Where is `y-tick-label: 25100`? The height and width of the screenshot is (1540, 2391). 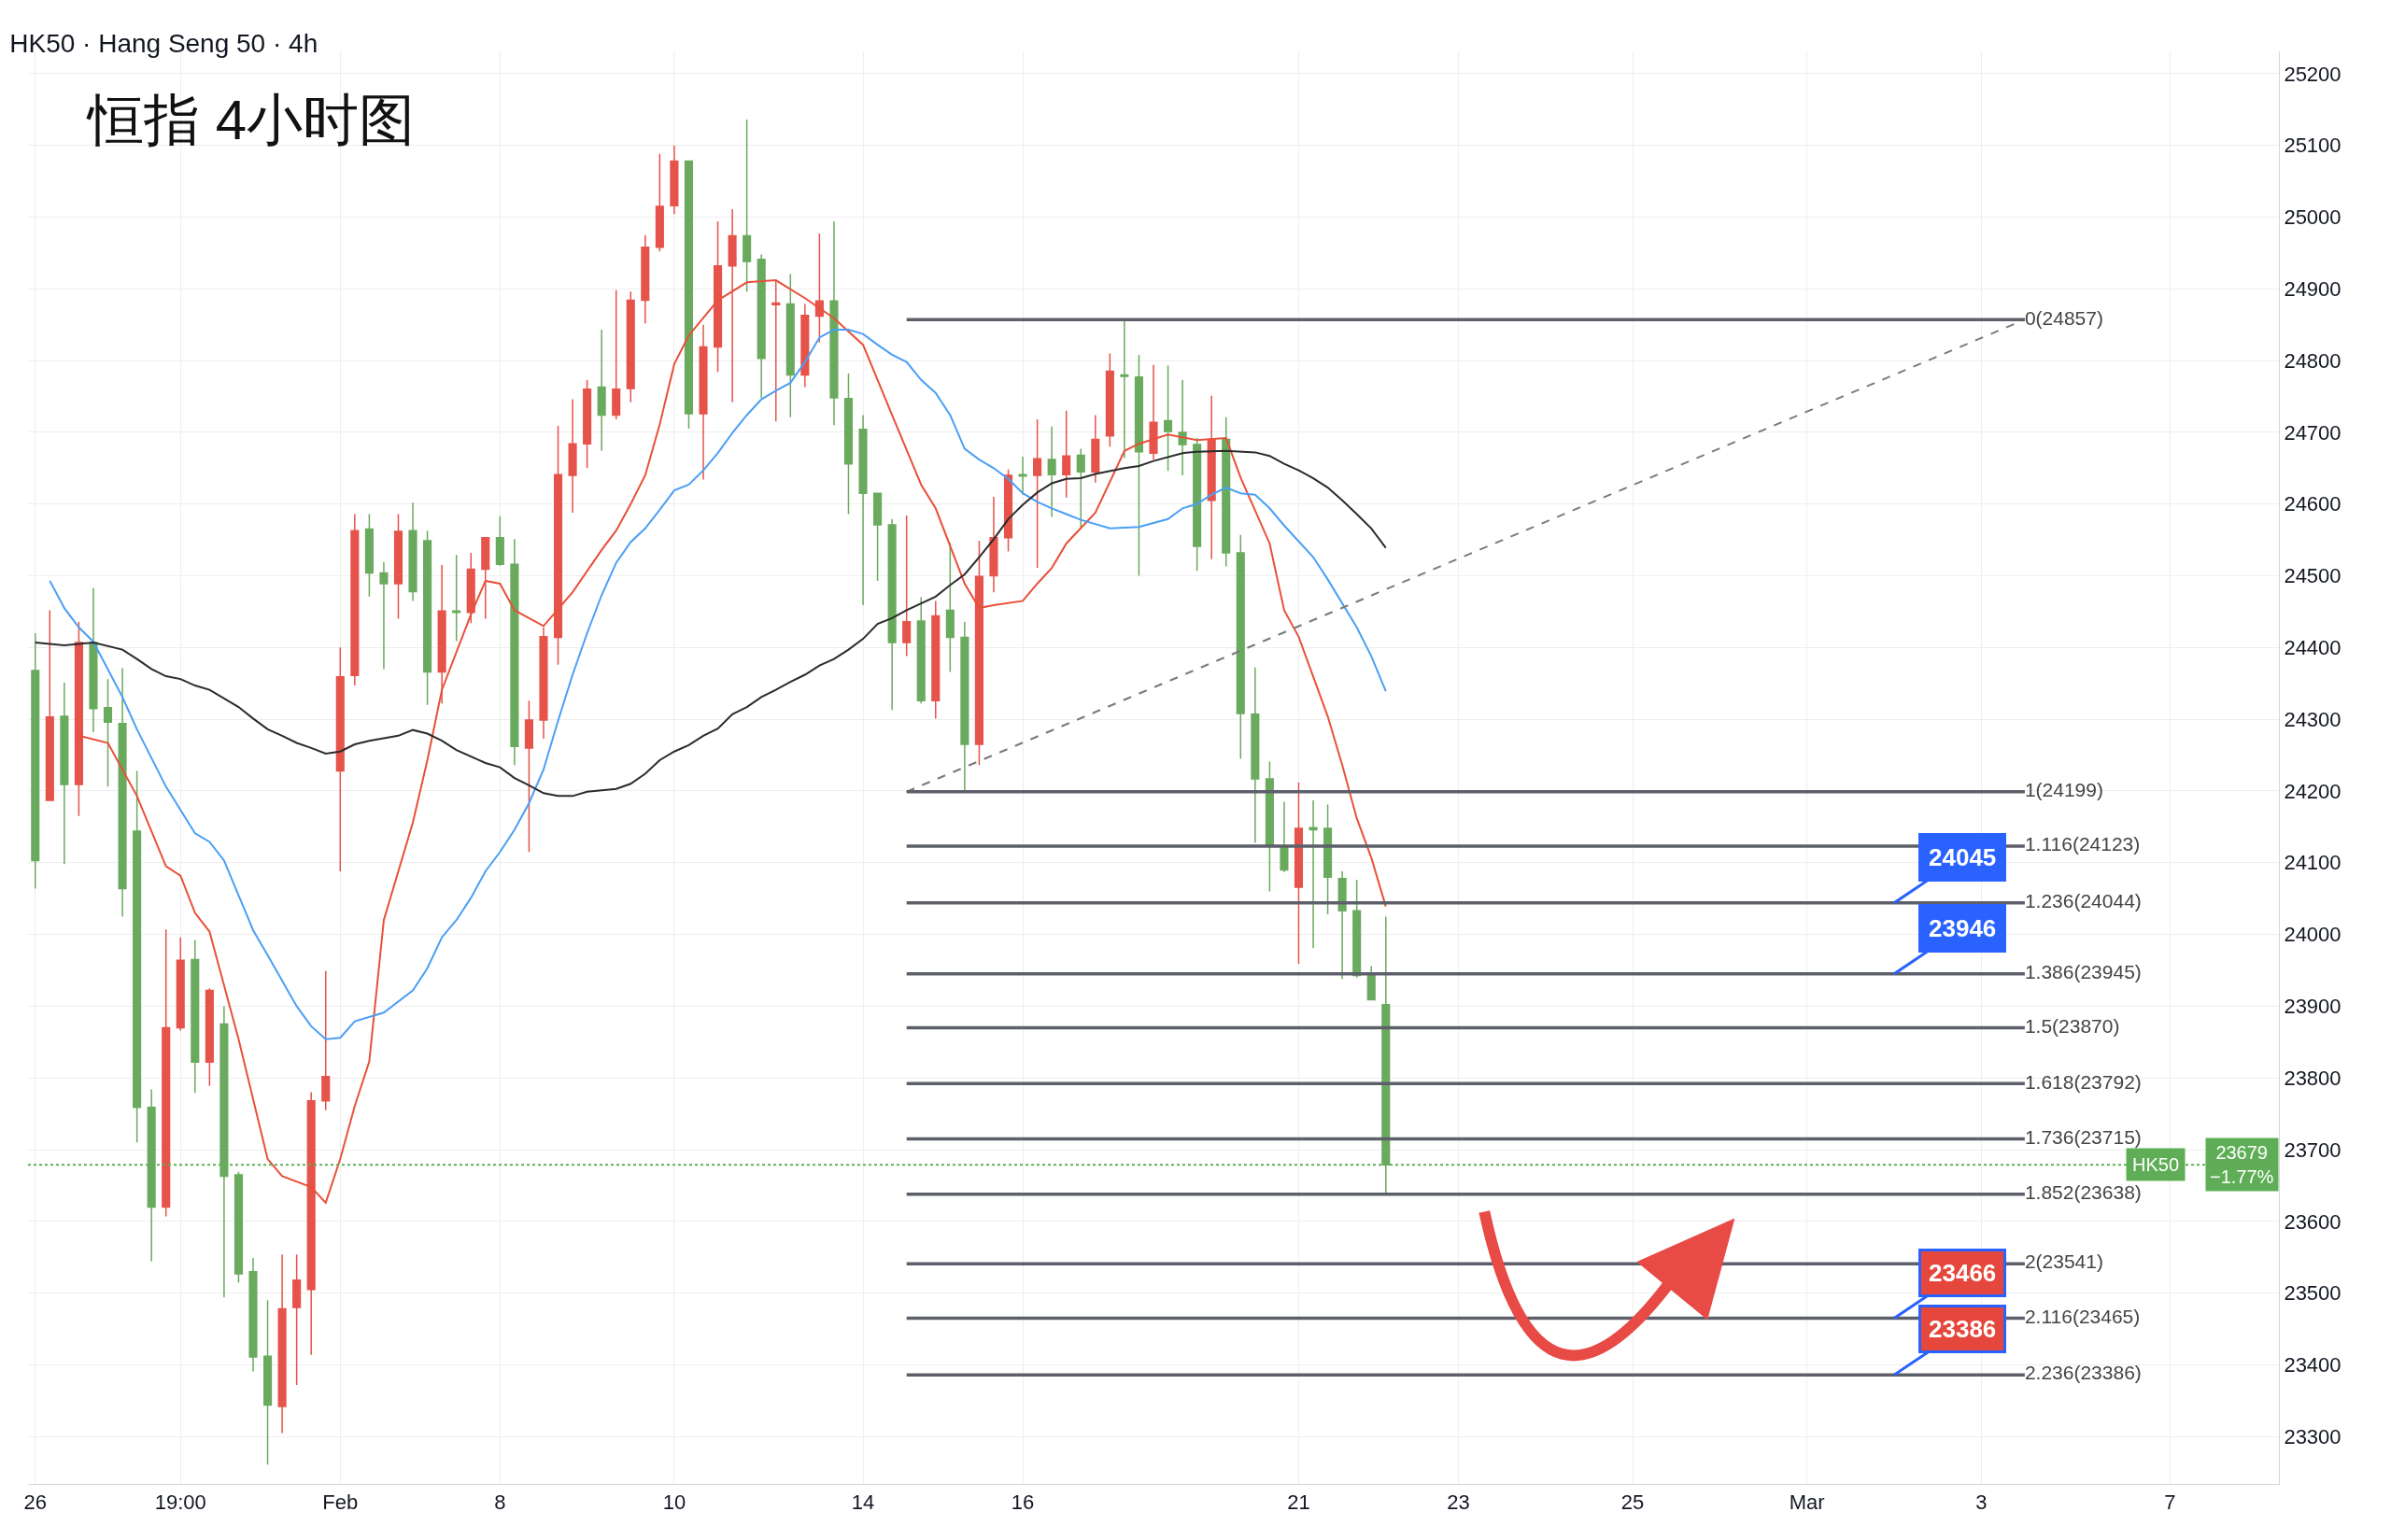
y-tick-label: 25100 is located at coordinates (2312, 146).